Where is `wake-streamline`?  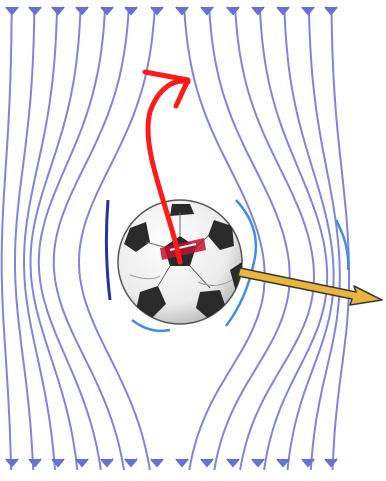 wake-streamline is located at coordinates (151, 326).